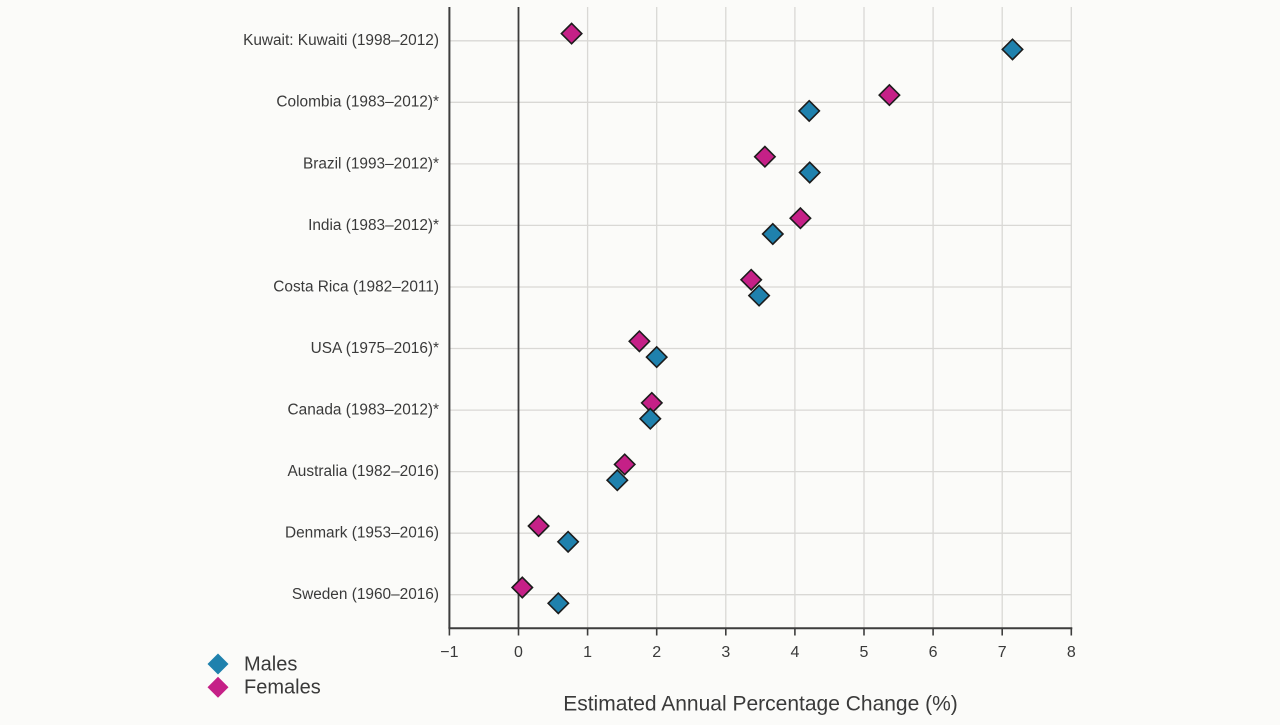 This screenshot has height=725, width=1280. What do you see at coordinates (270, 665) in the screenshot?
I see `svg-text: Males` at bounding box center [270, 665].